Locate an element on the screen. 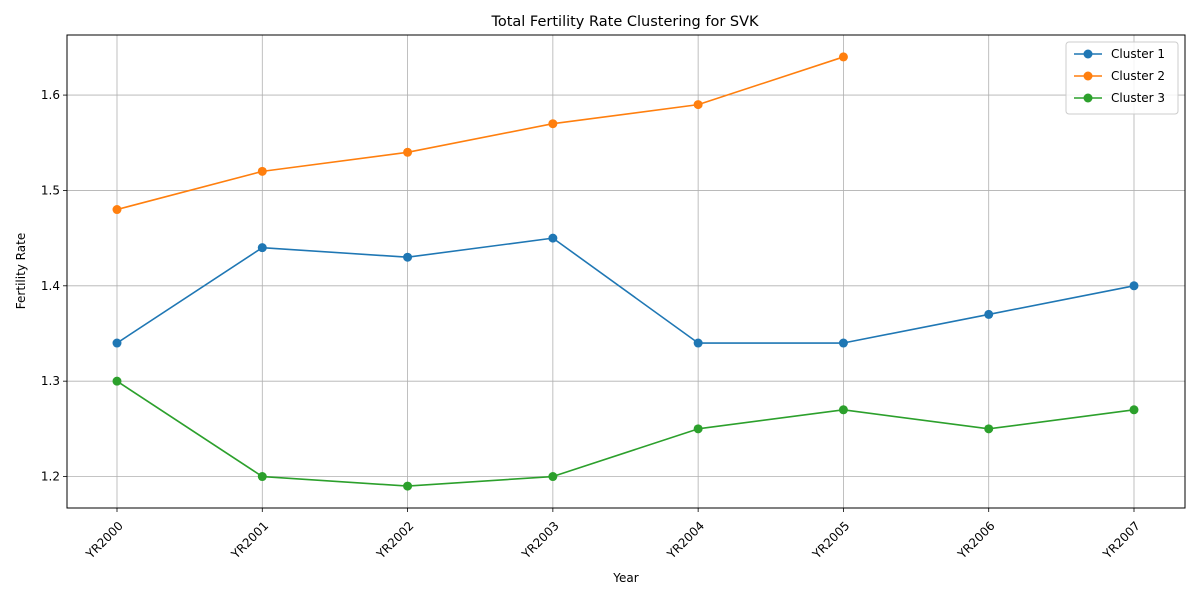 This screenshot has width=1200, height=600. x-tick-label: YR2005 is located at coordinates (830, 540).